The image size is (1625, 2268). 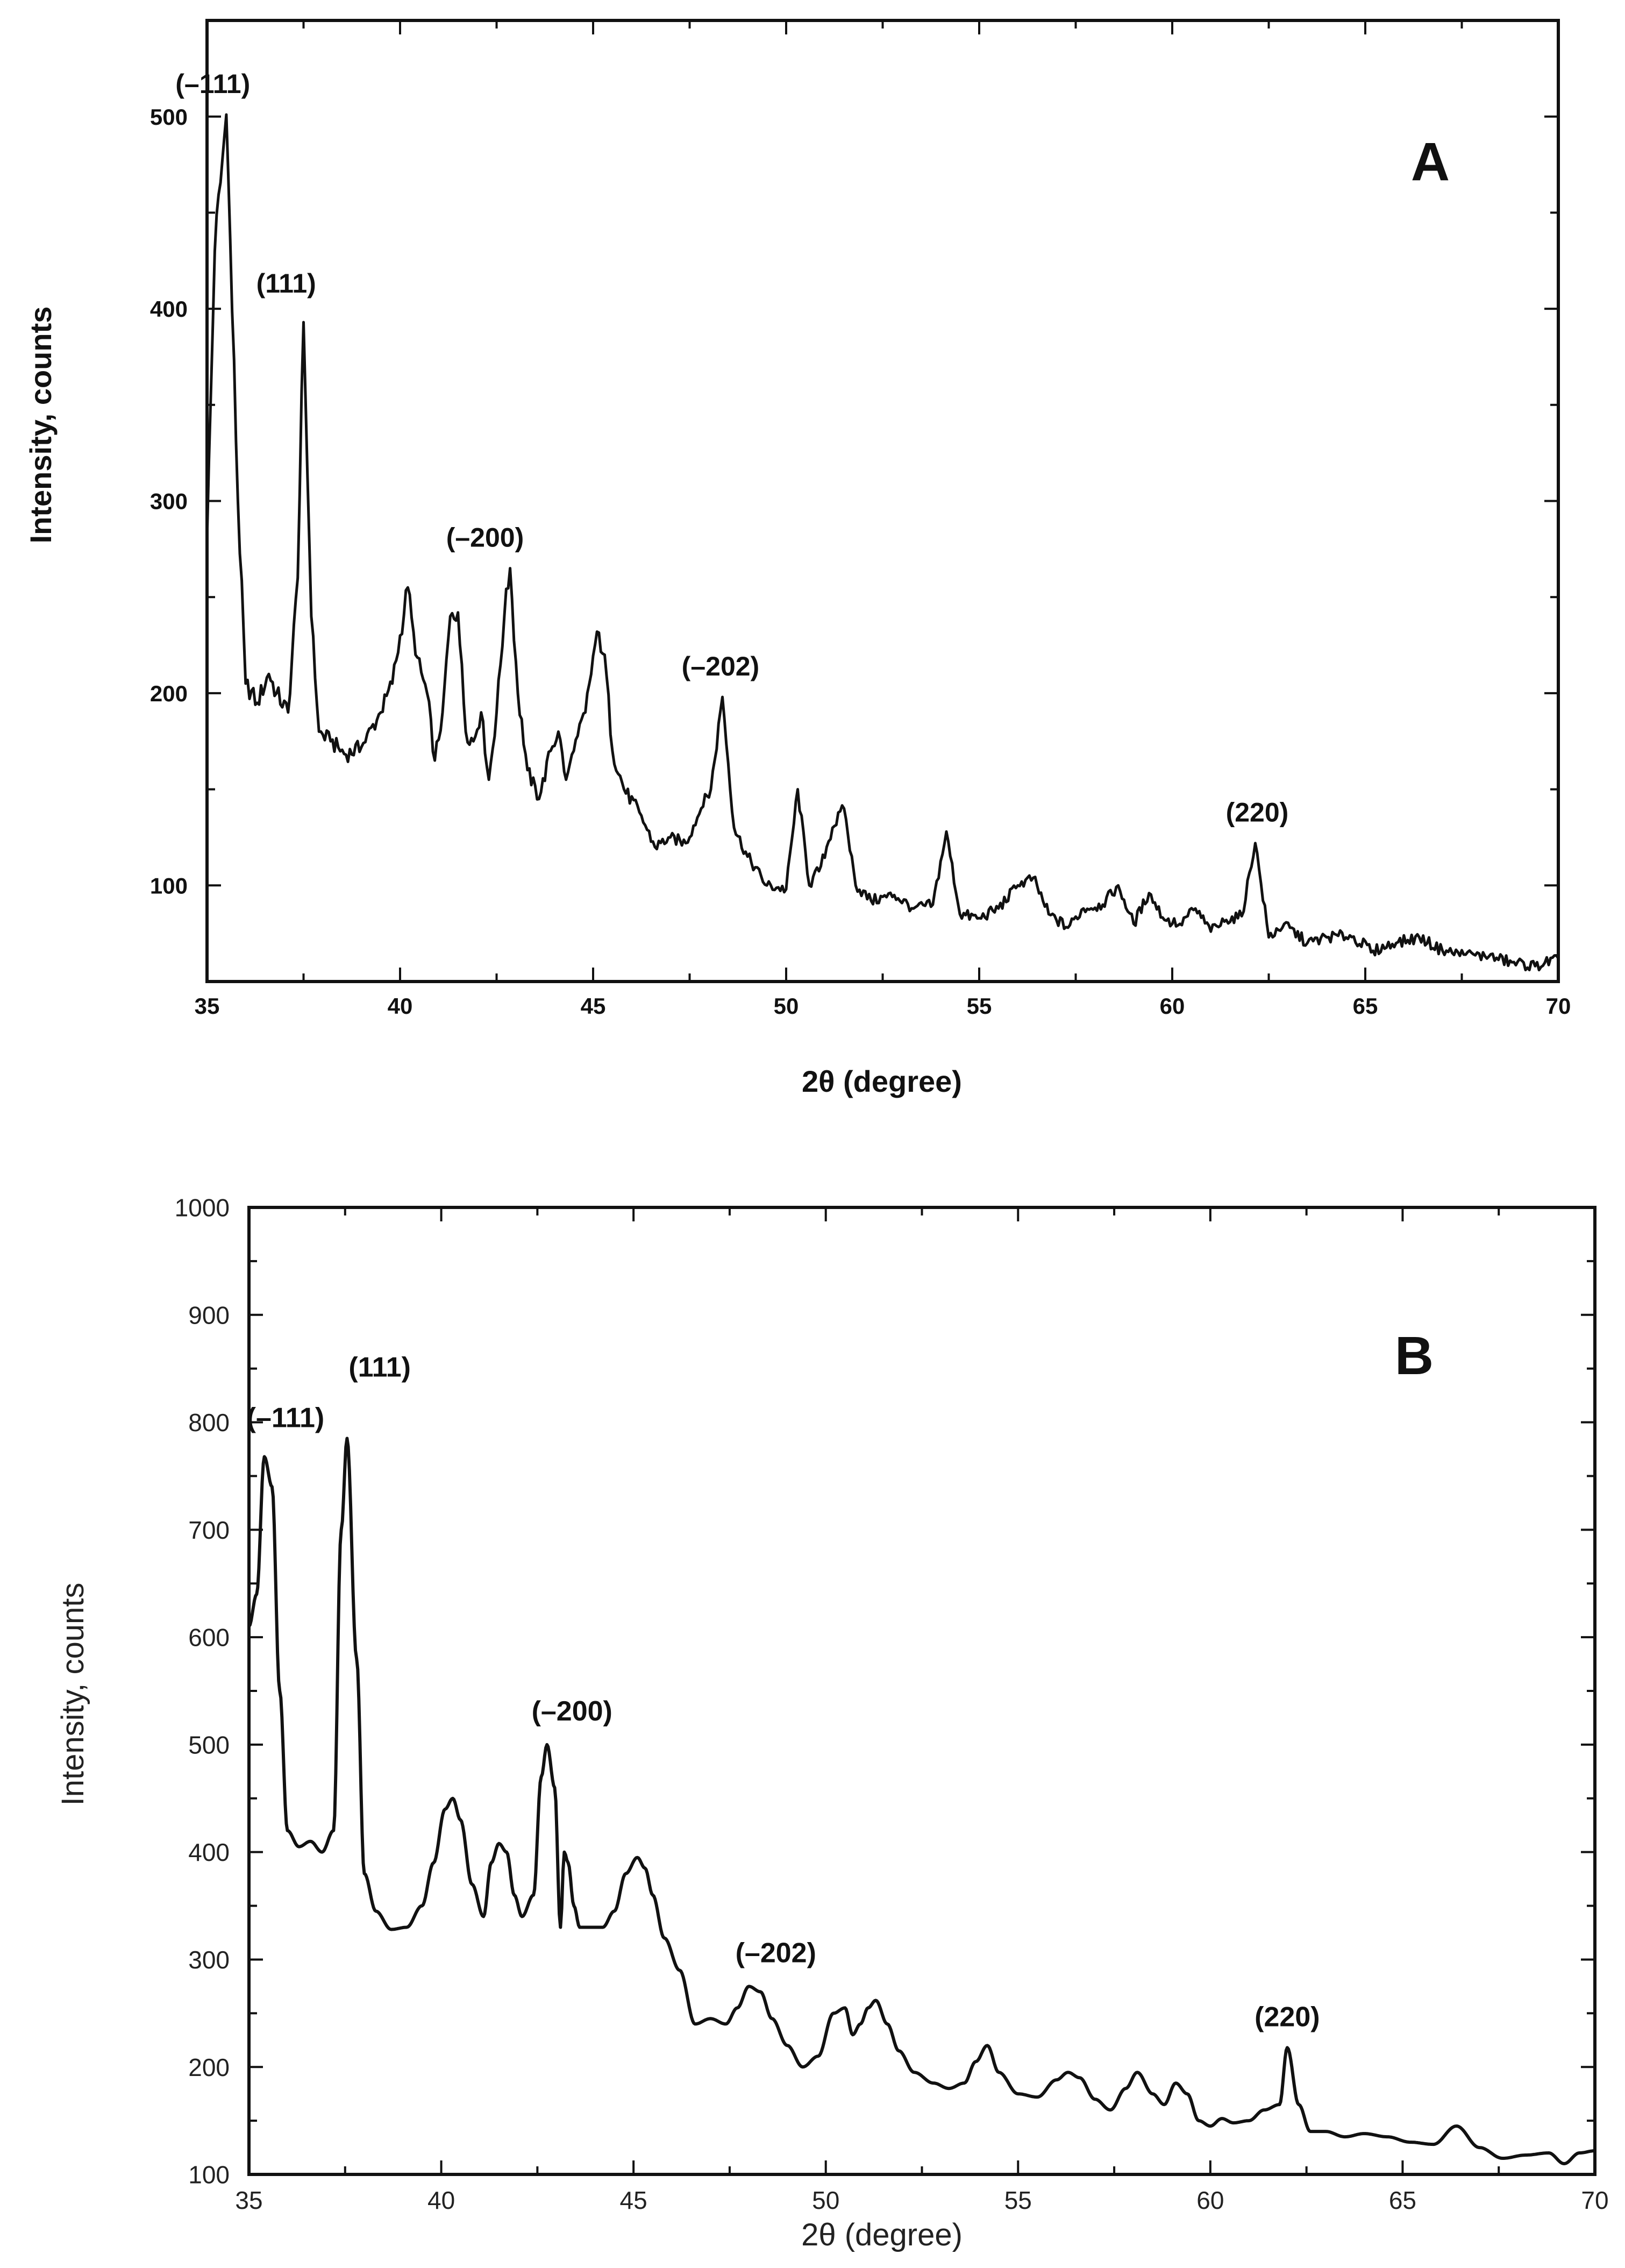 I want to click on y-tick-label: 800, so click(x=209, y=1423).